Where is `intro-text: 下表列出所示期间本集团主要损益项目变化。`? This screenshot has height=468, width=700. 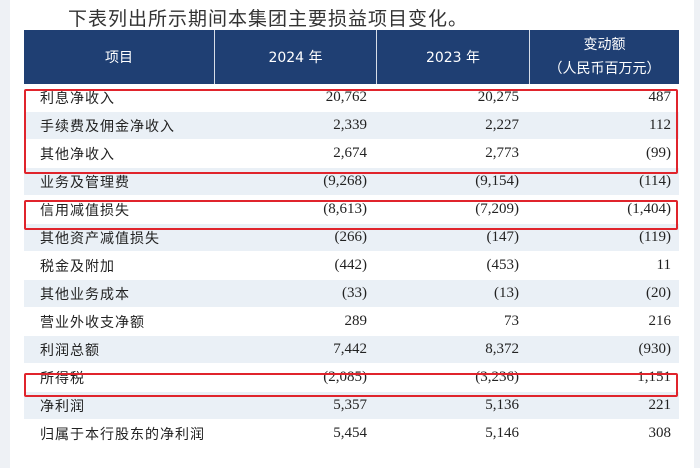
intro-text: 下表列出所示期间本集团主要损益项目变化。 is located at coordinates (268, 19).